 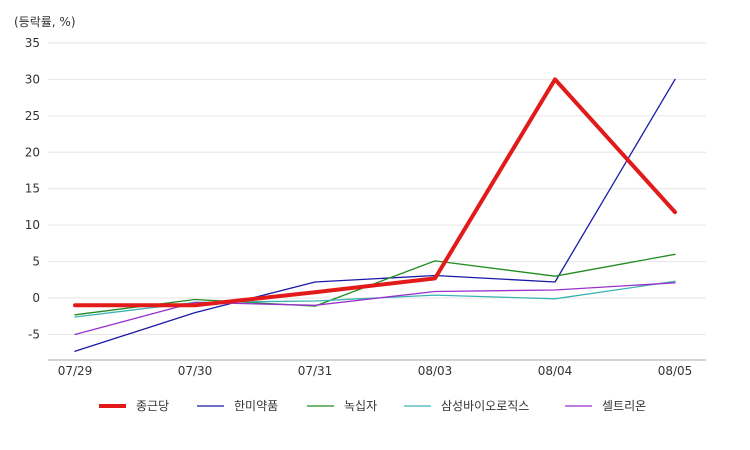 What do you see at coordinates (195, 371) in the screenshot?
I see `x-tick-label: 07/30` at bounding box center [195, 371].